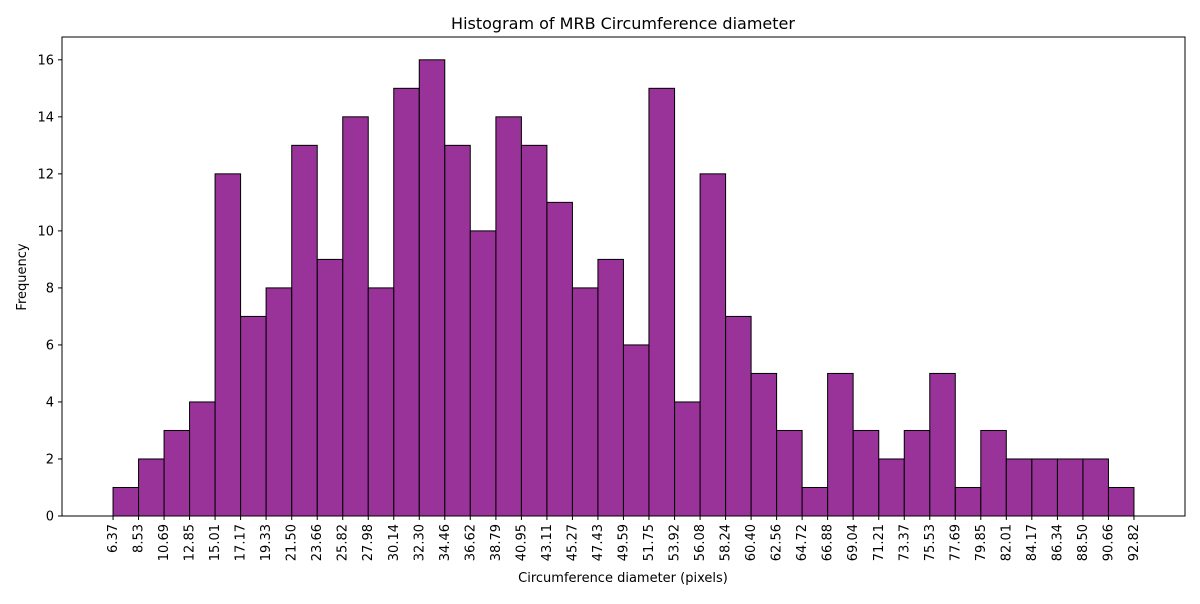 The width and height of the screenshot is (1200, 604). What do you see at coordinates (930, 542) in the screenshot?
I see `x-tick-label: 75.53` at bounding box center [930, 542].